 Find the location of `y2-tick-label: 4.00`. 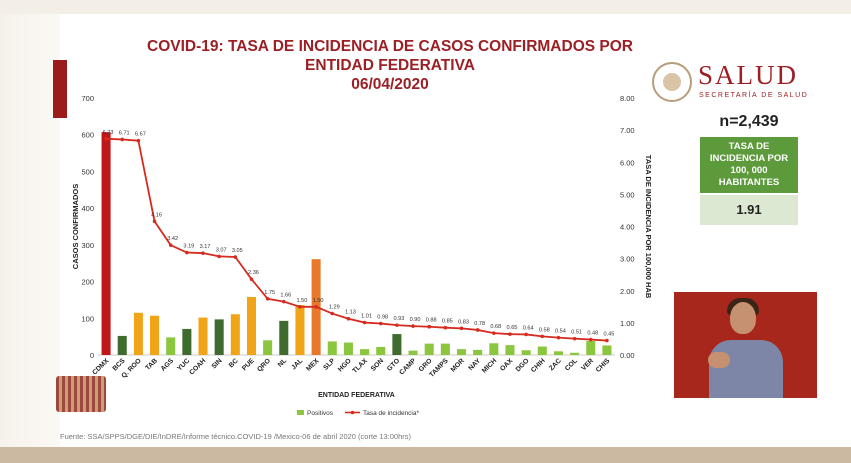

y2-tick-label: 4.00 is located at coordinates (627, 227).